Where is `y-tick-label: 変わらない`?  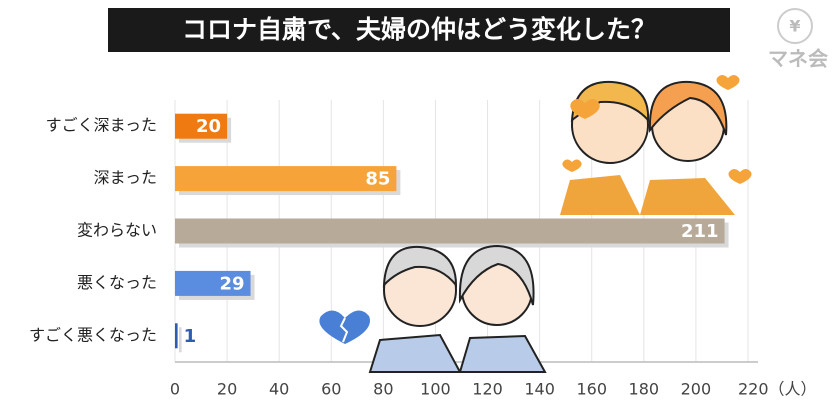 y-tick-label: 変わらない is located at coordinates (117, 230).